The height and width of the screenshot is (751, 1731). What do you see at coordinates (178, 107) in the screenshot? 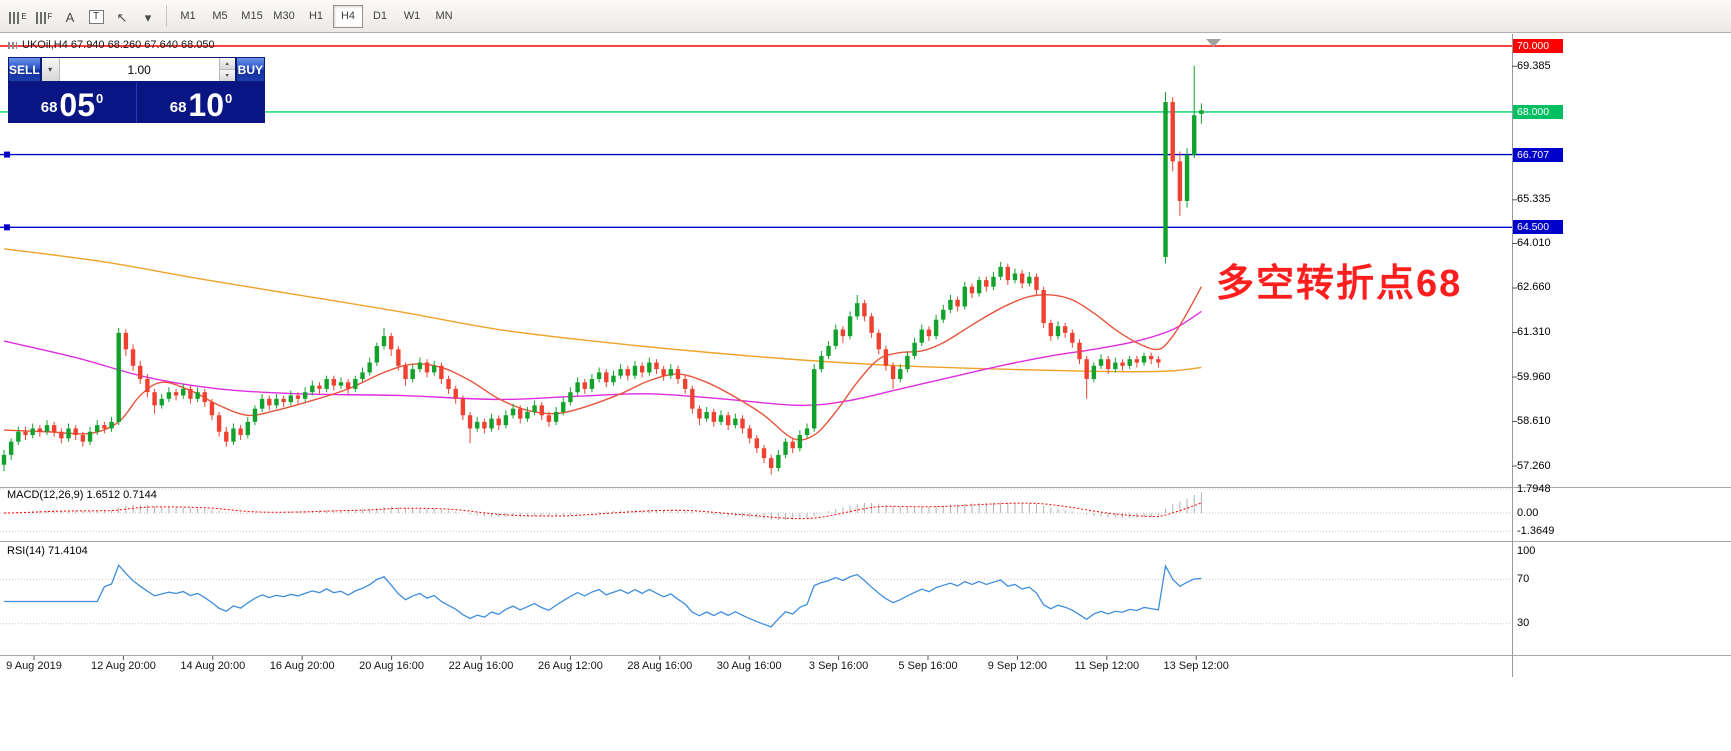
I see `buy-price-prefix: 68` at bounding box center [178, 107].